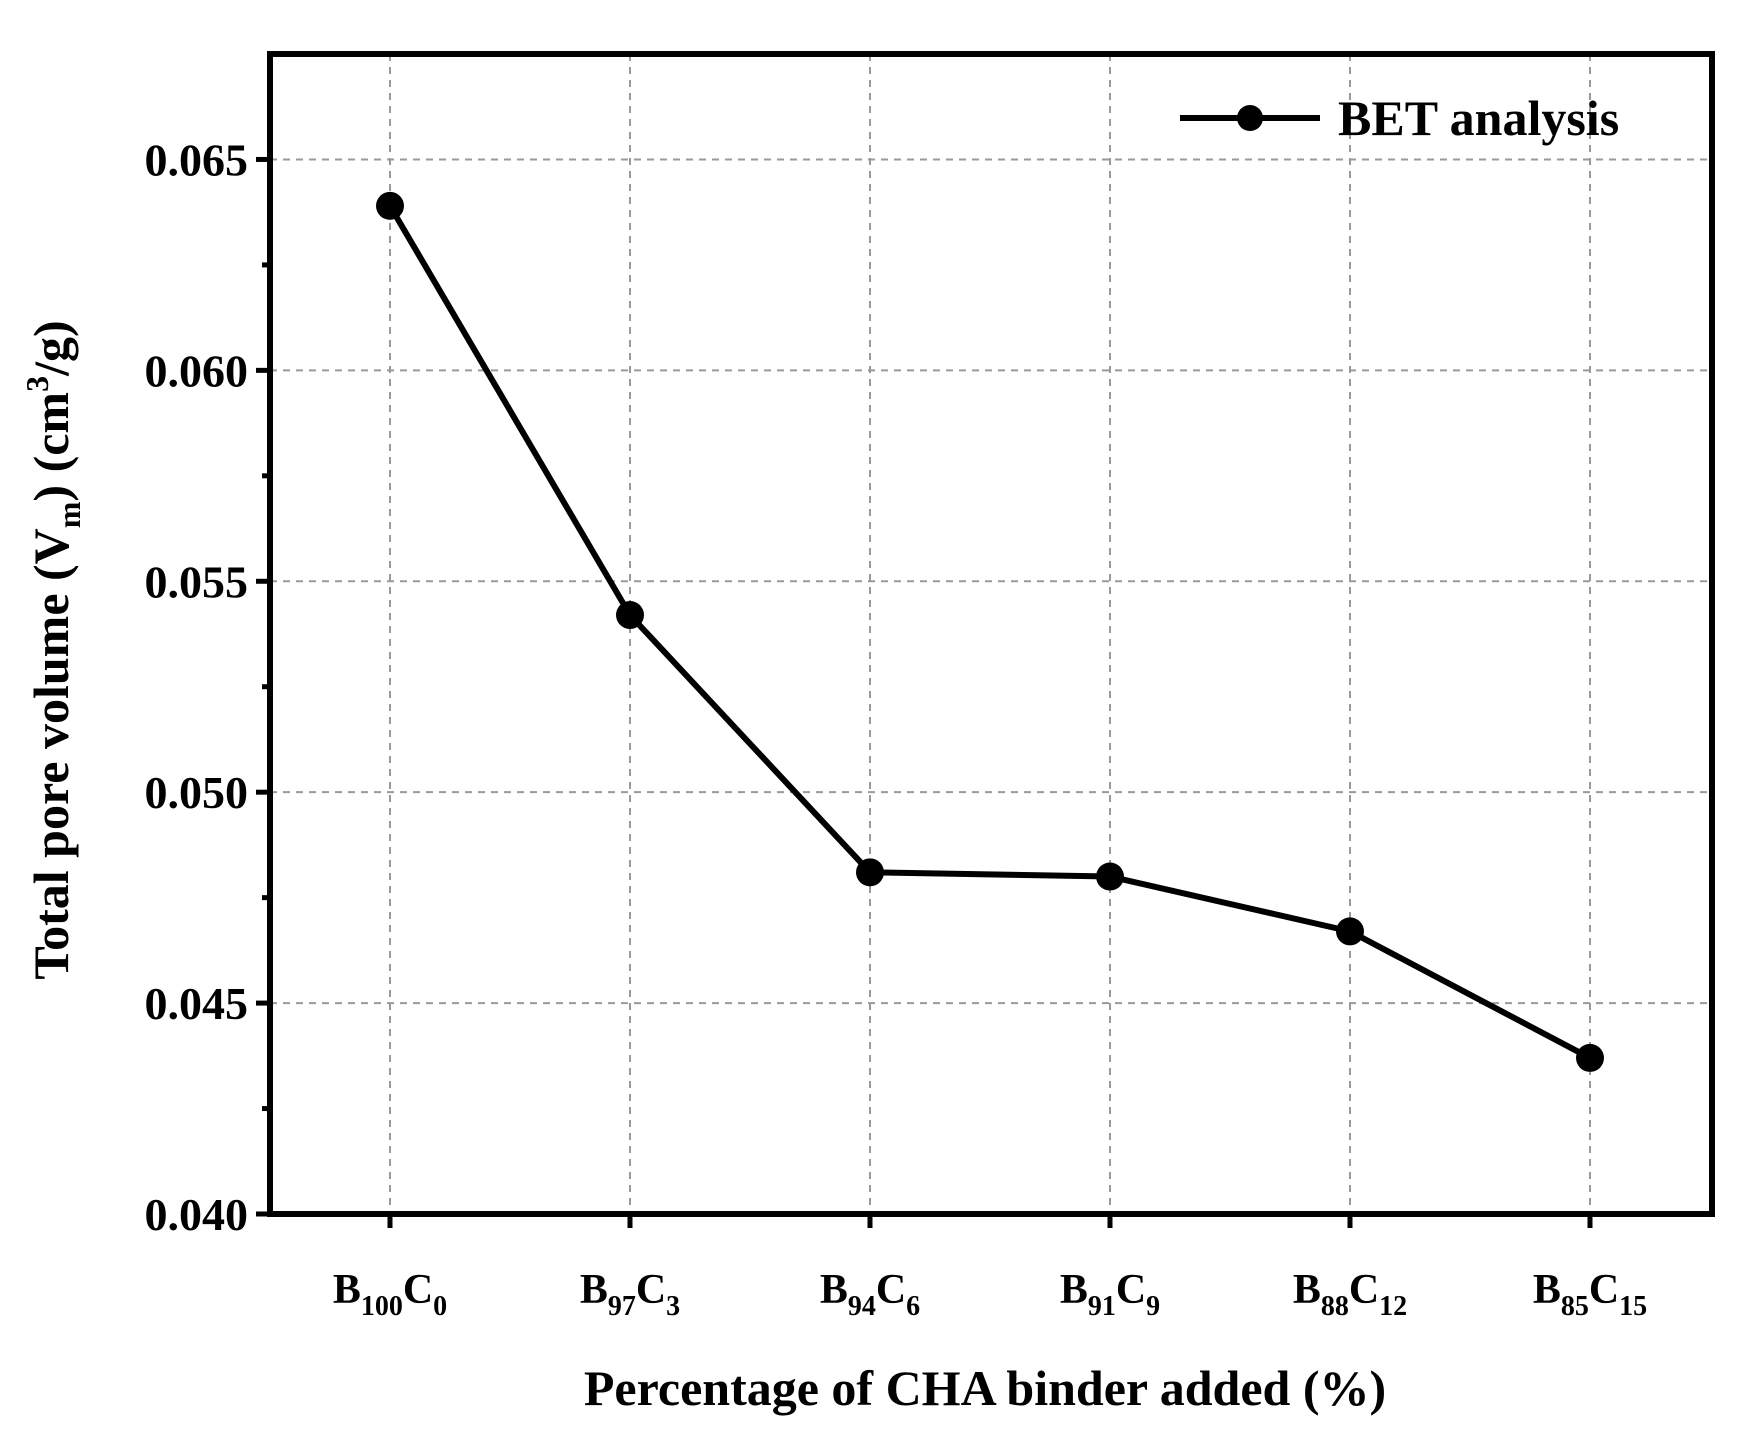 The image size is (1757, 1437). Describe the element at coordinates (1350, 1294) in the screenshot. I see `x-tick-label: B88C12` at that location.